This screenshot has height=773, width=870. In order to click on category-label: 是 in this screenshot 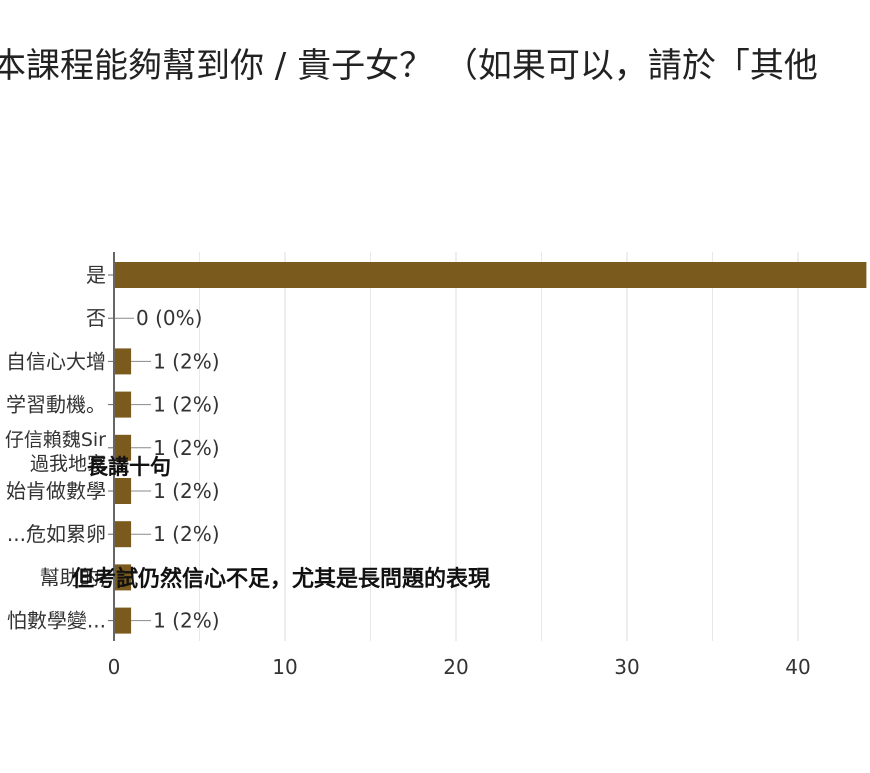, I will do `click(96, 275)`.